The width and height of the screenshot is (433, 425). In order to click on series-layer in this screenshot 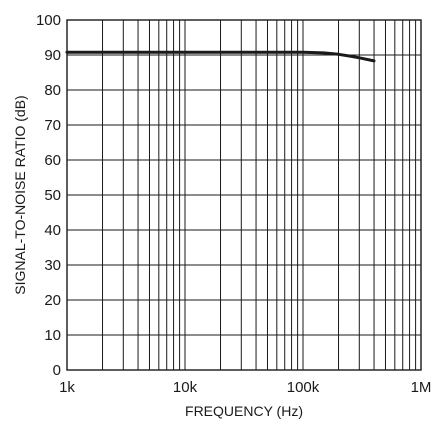, I will do `click(220, 56)`.